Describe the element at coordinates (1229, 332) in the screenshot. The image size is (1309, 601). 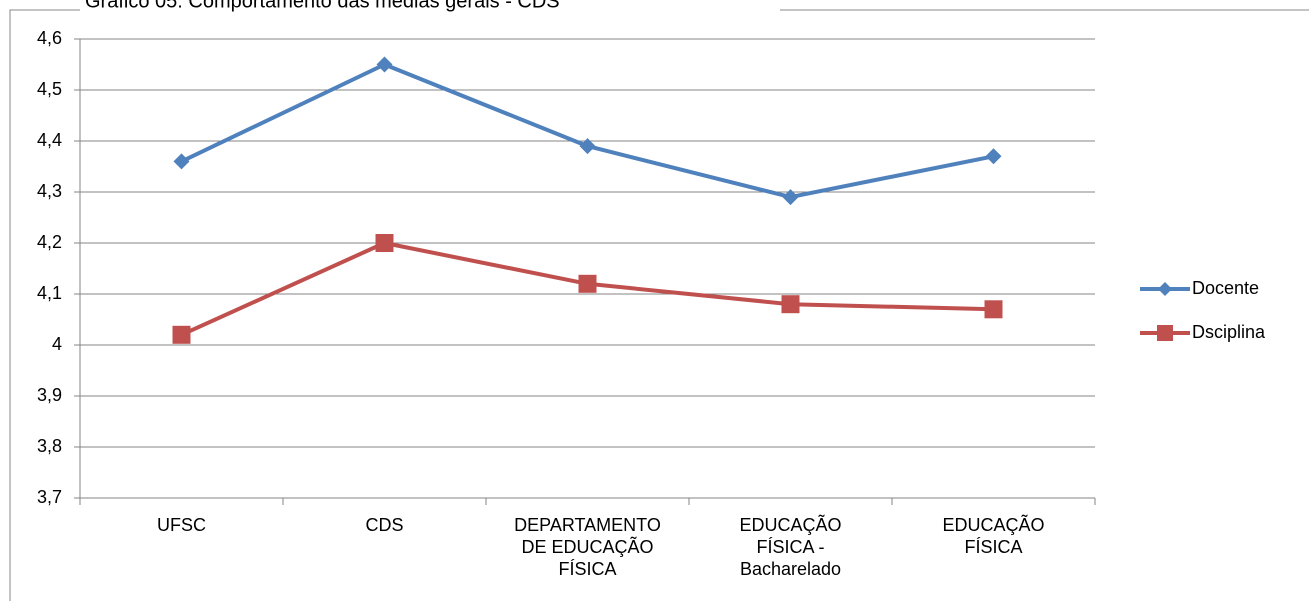
I see `legend-label: Dsciplina` at that location.